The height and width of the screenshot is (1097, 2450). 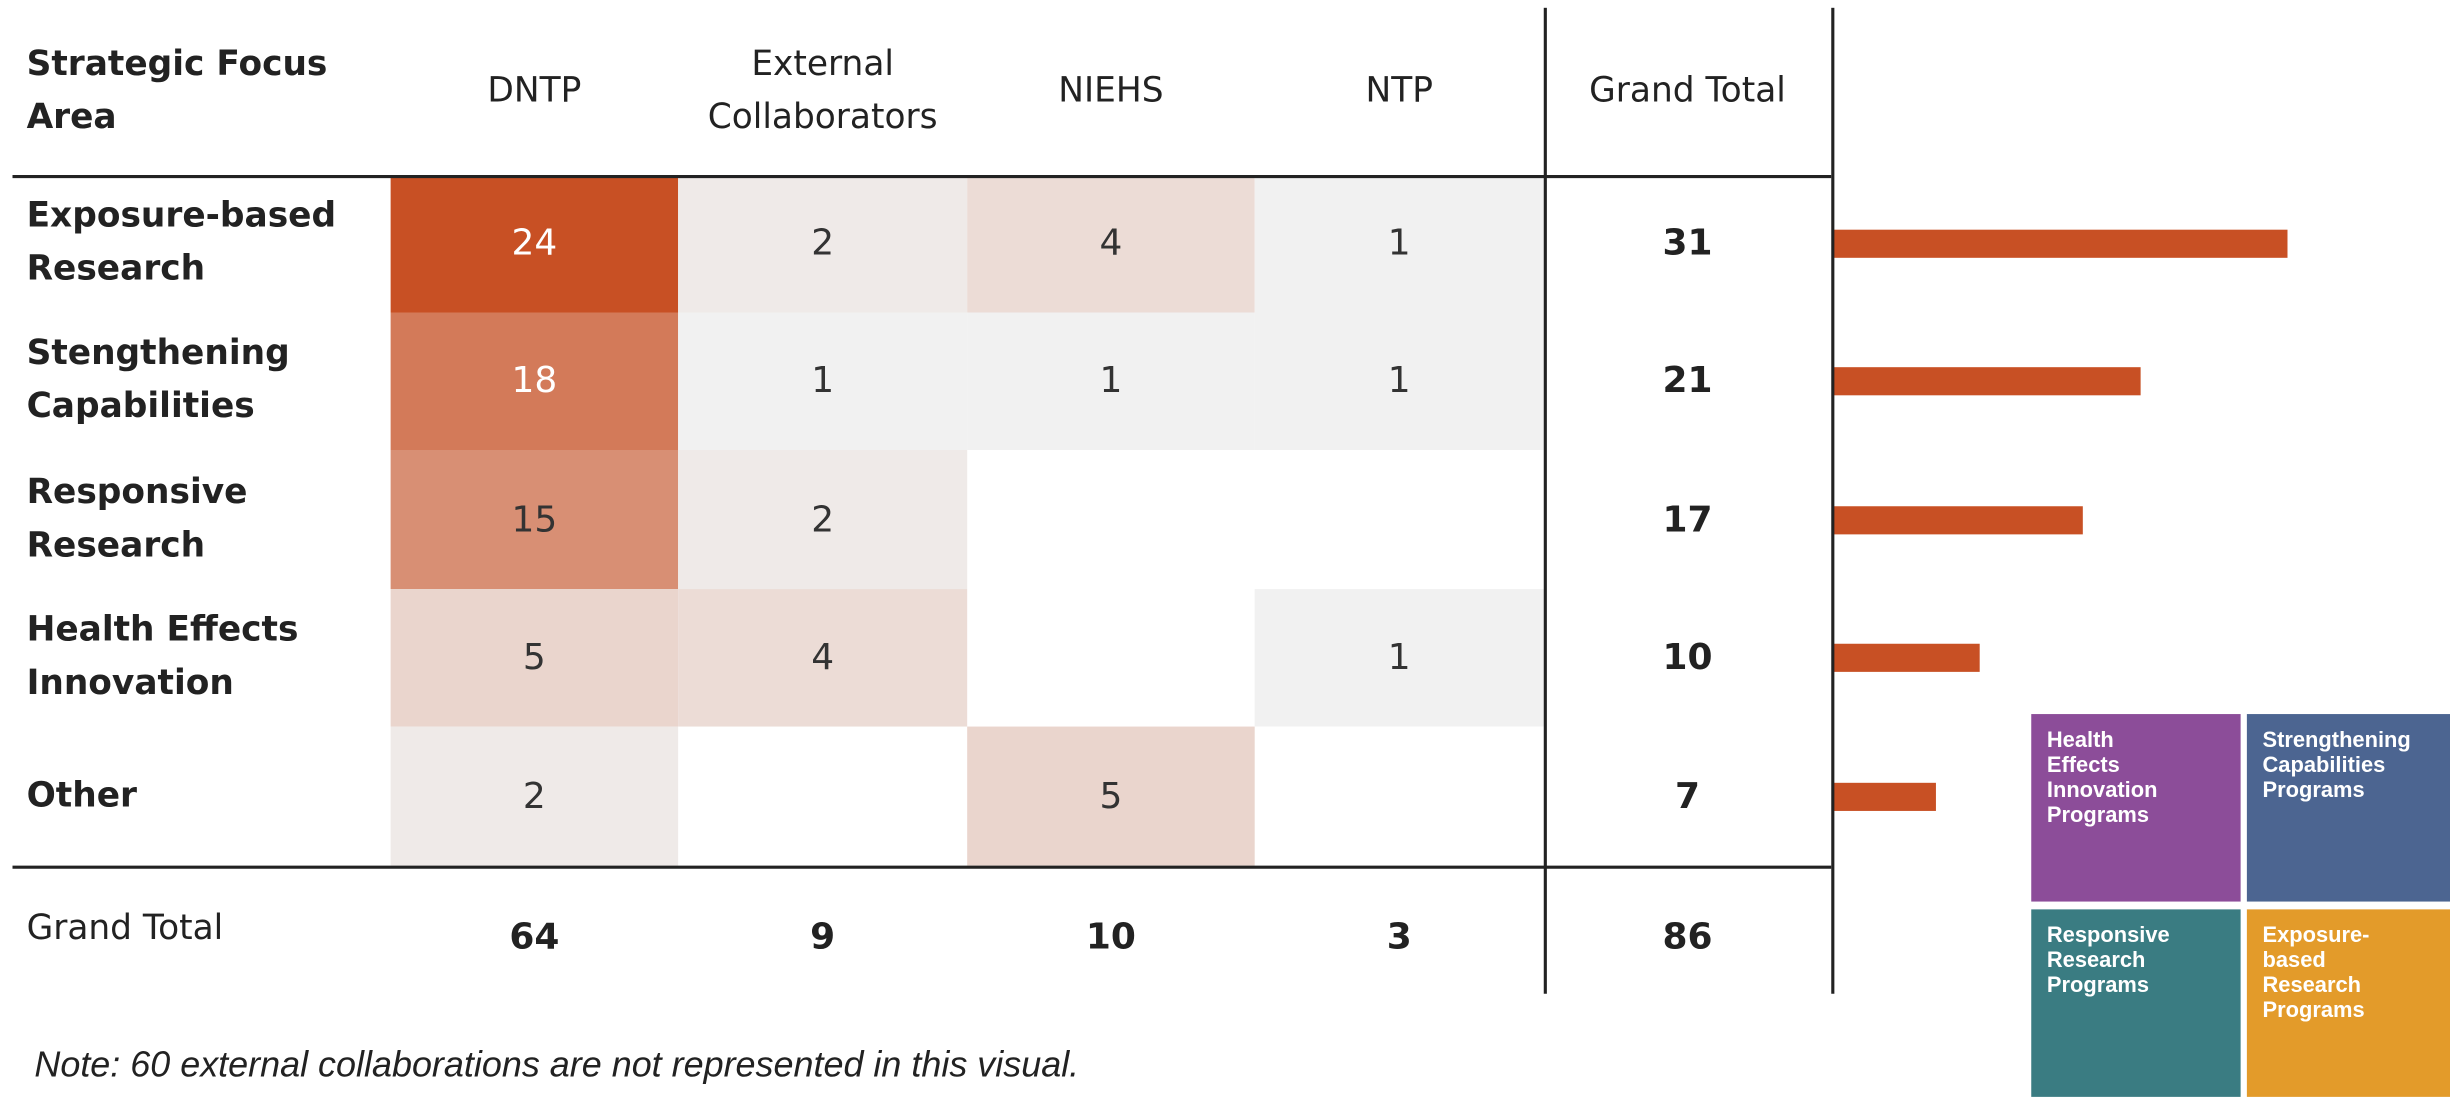 I want to click on column-total: 10, so click(x=1110, y=937).